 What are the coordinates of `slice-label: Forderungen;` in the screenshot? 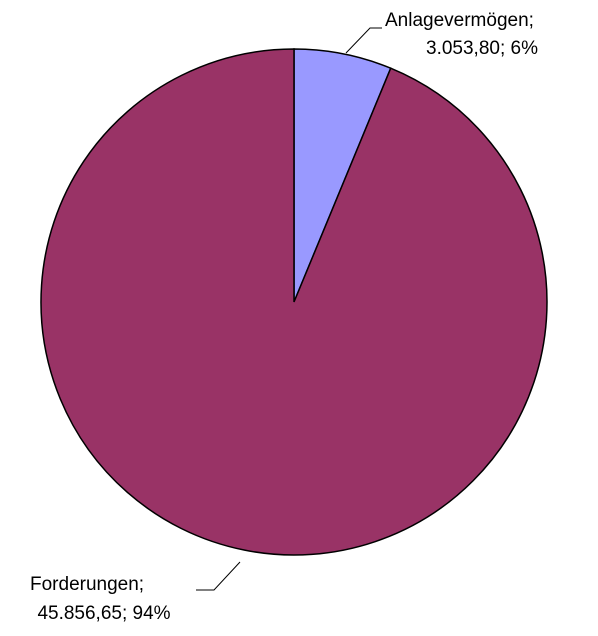 It's located at (87, 584).